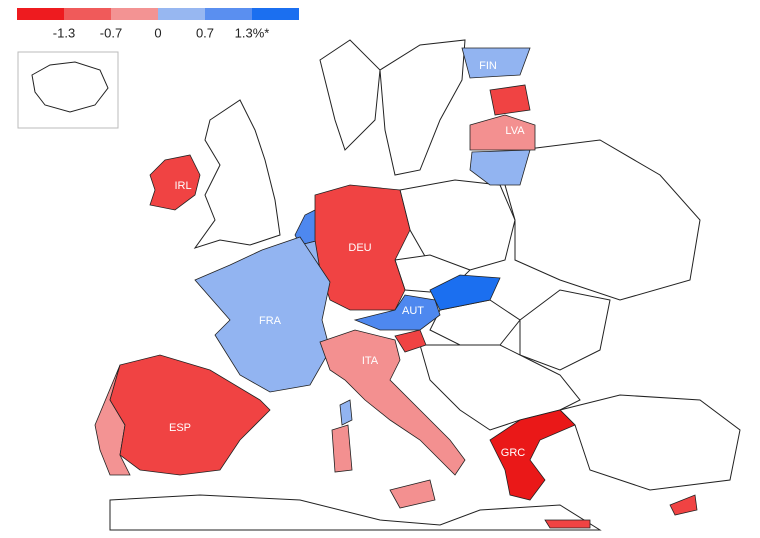  What do you see at coordinates (70, 87) in the screenshot?
I see `iceland` at bounding box center [70, 87].